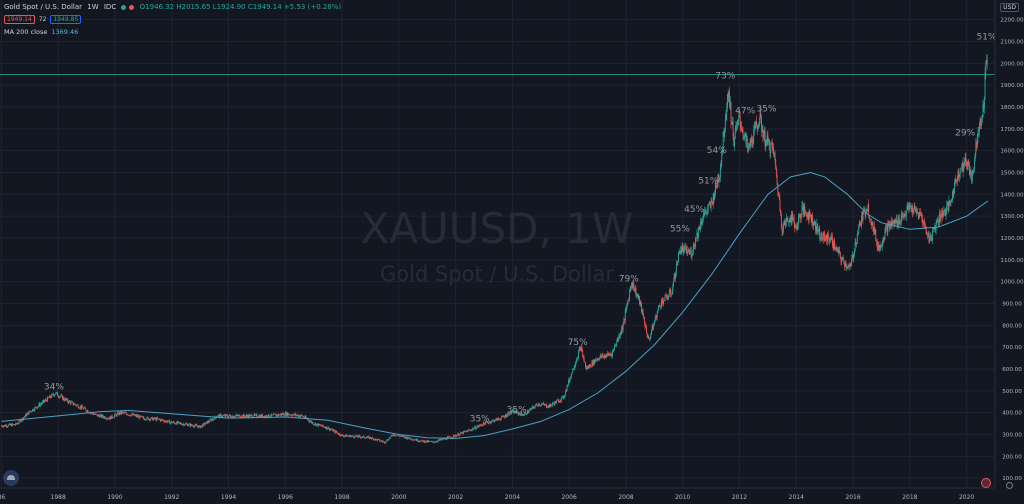 Image resolution: width=1024 pixels, height=504 pixels. I want to click on eye-icon, so click(124, 7).